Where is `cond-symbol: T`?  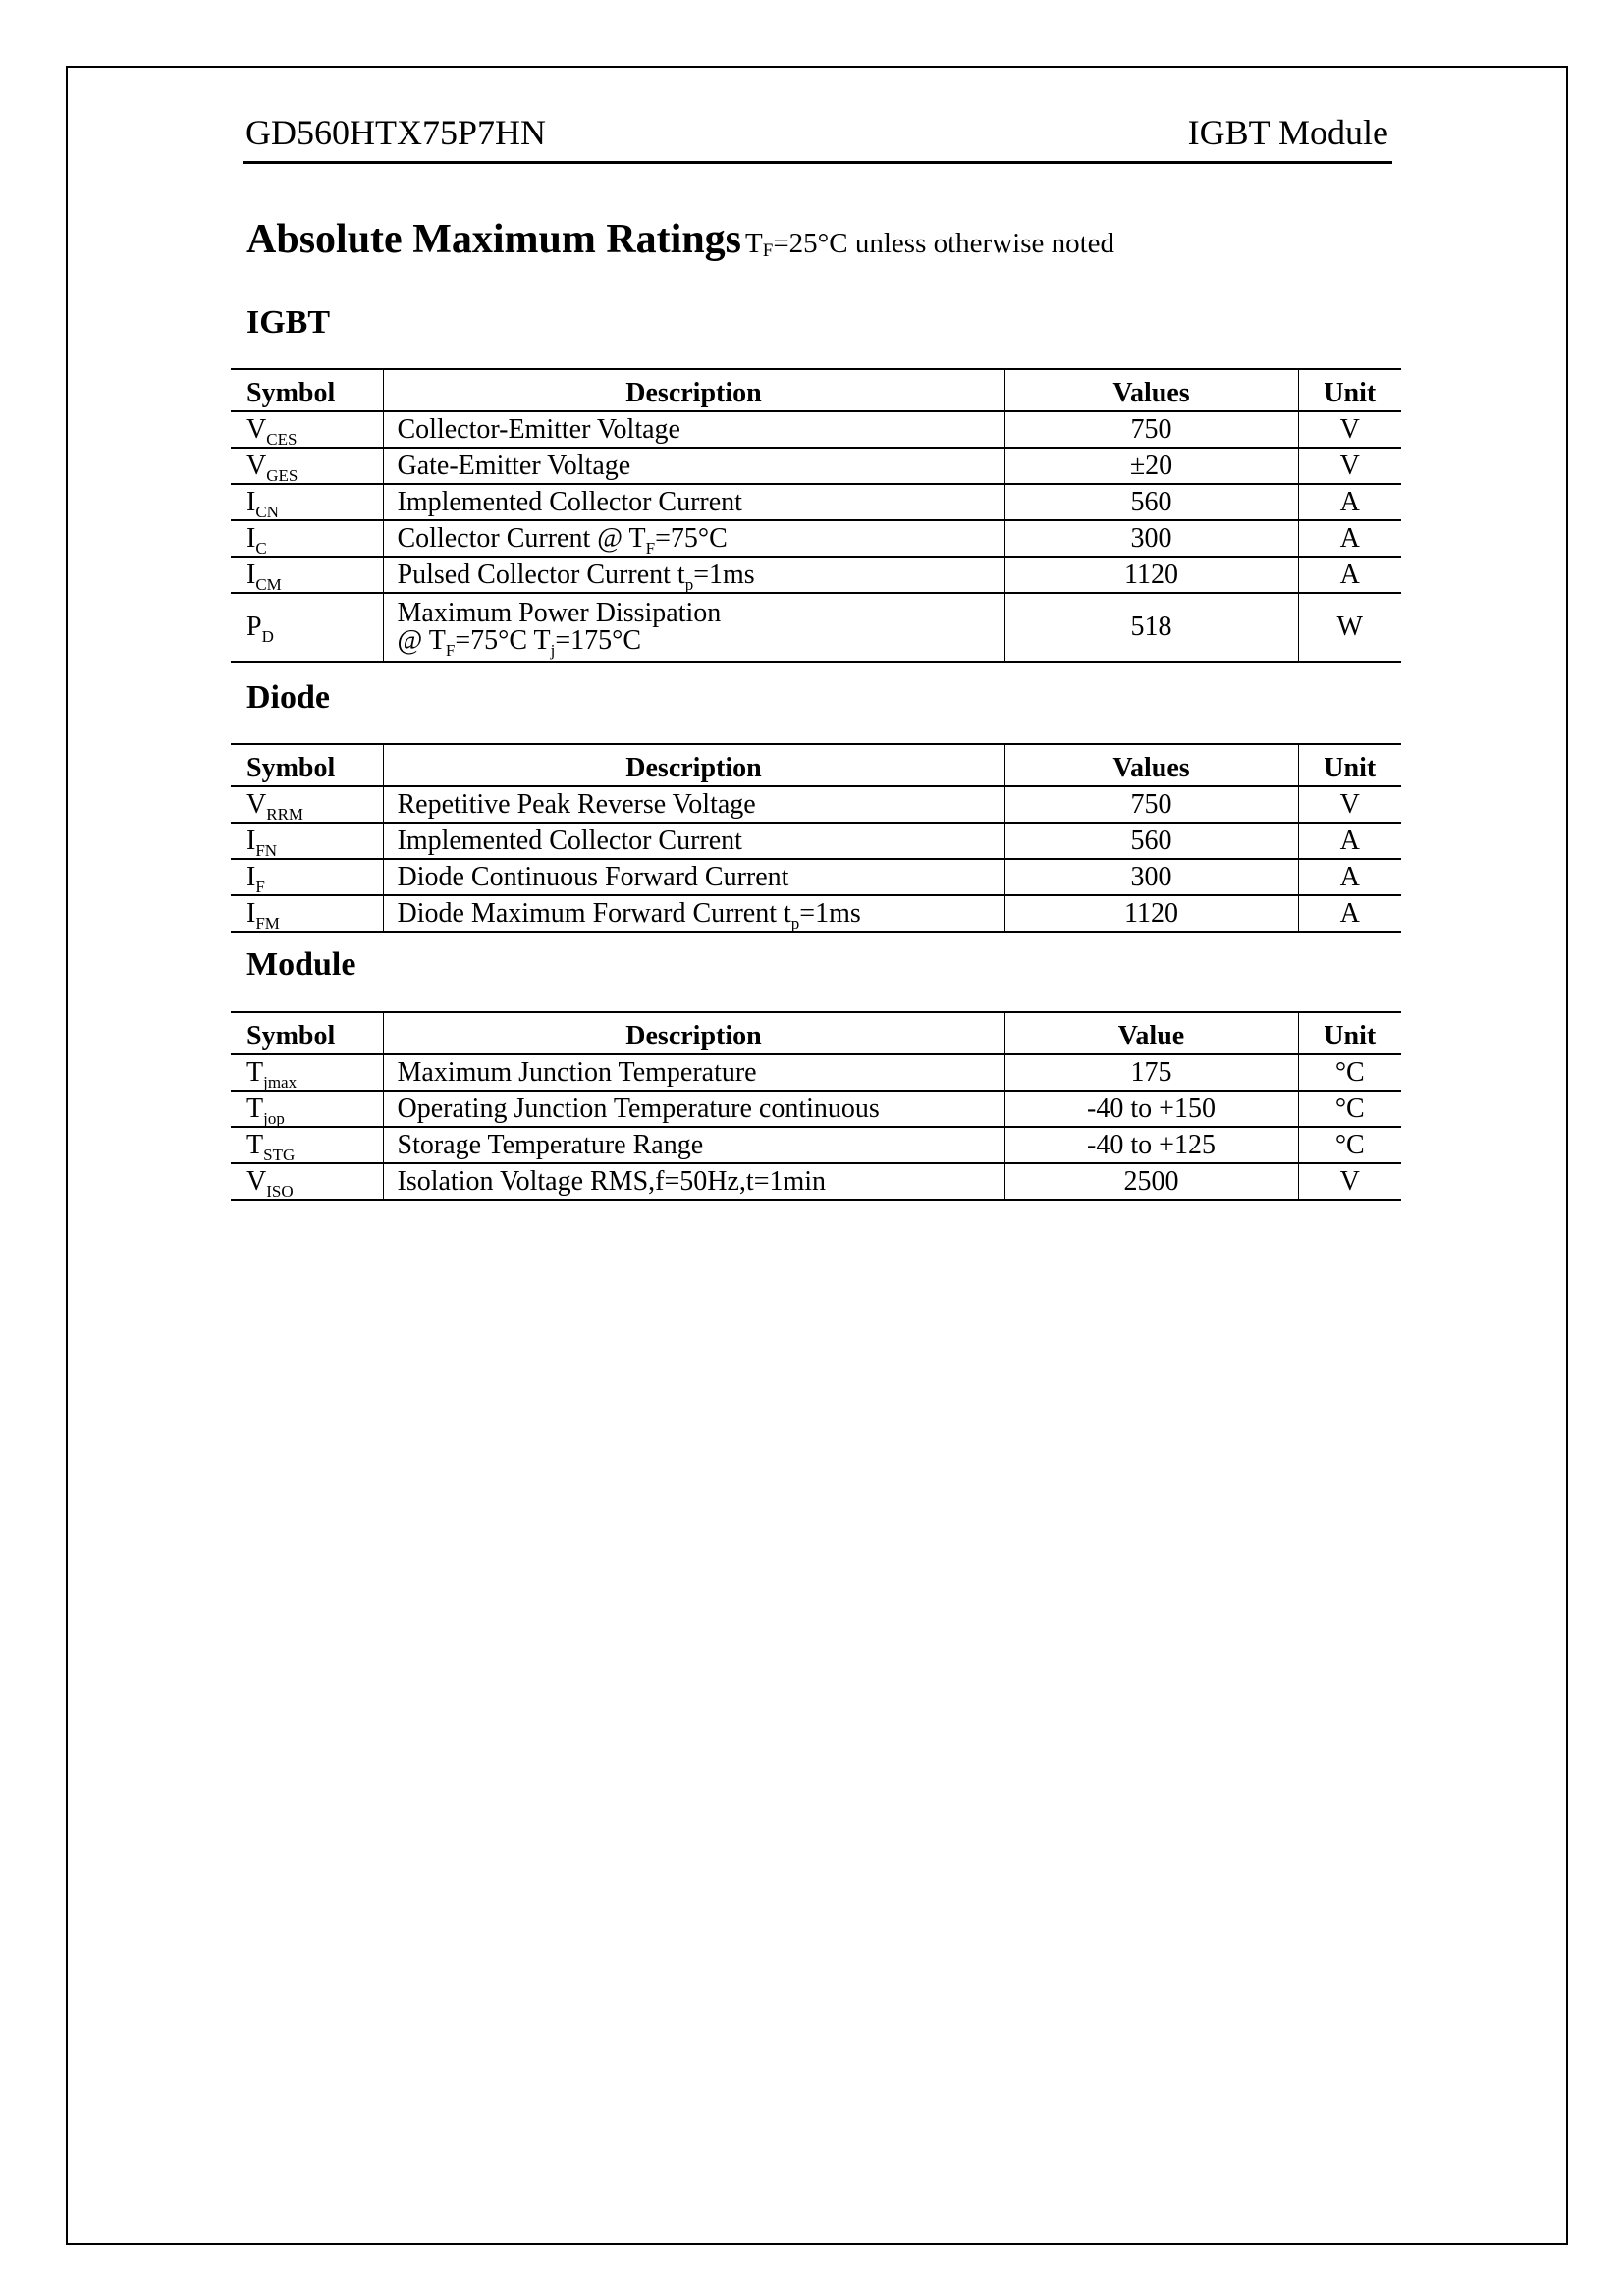
cond-symbol: T is located at coordinates (754, 244).